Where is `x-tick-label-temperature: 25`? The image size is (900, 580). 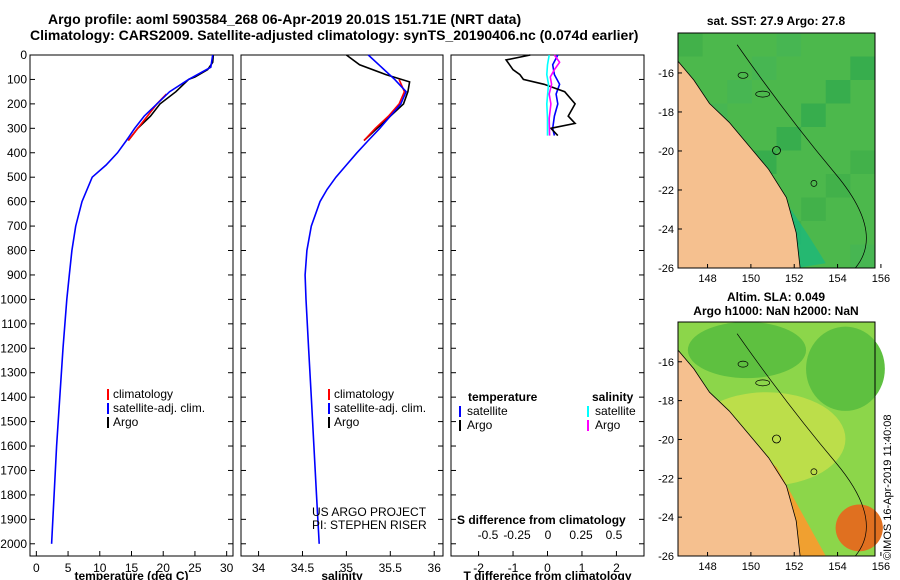
x-tick-label-temperature: 25 is located at coordinates (195, 568).